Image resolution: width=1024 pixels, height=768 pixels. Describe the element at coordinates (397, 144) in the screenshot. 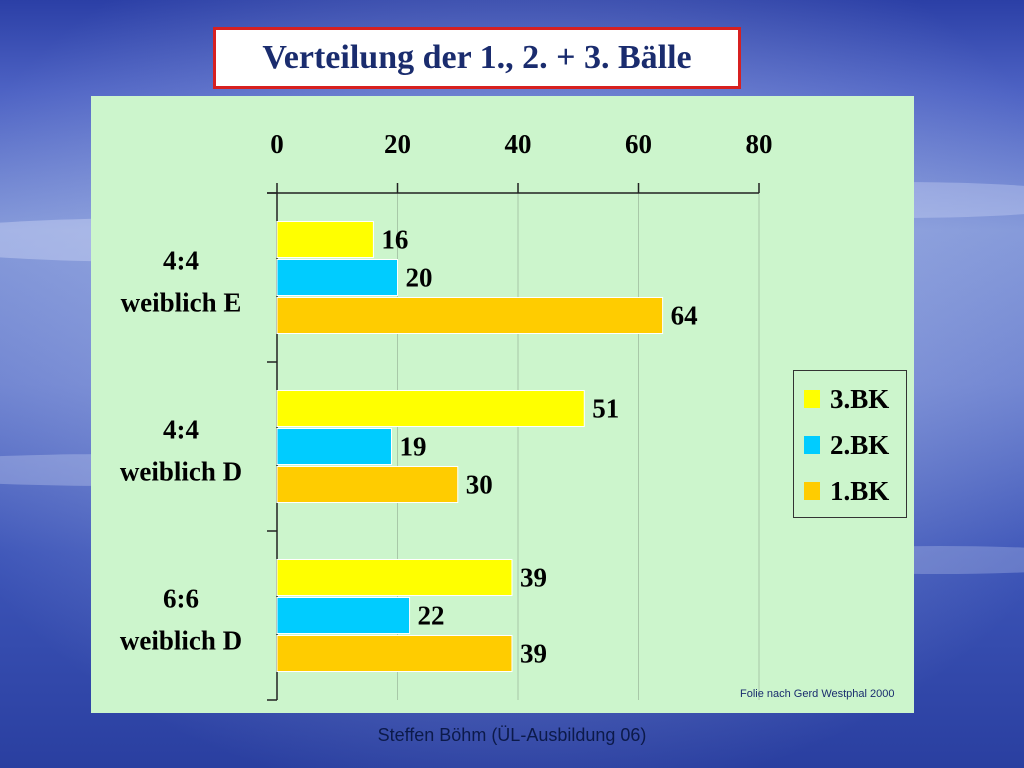

I see `x-tick-label: 20` at that location.